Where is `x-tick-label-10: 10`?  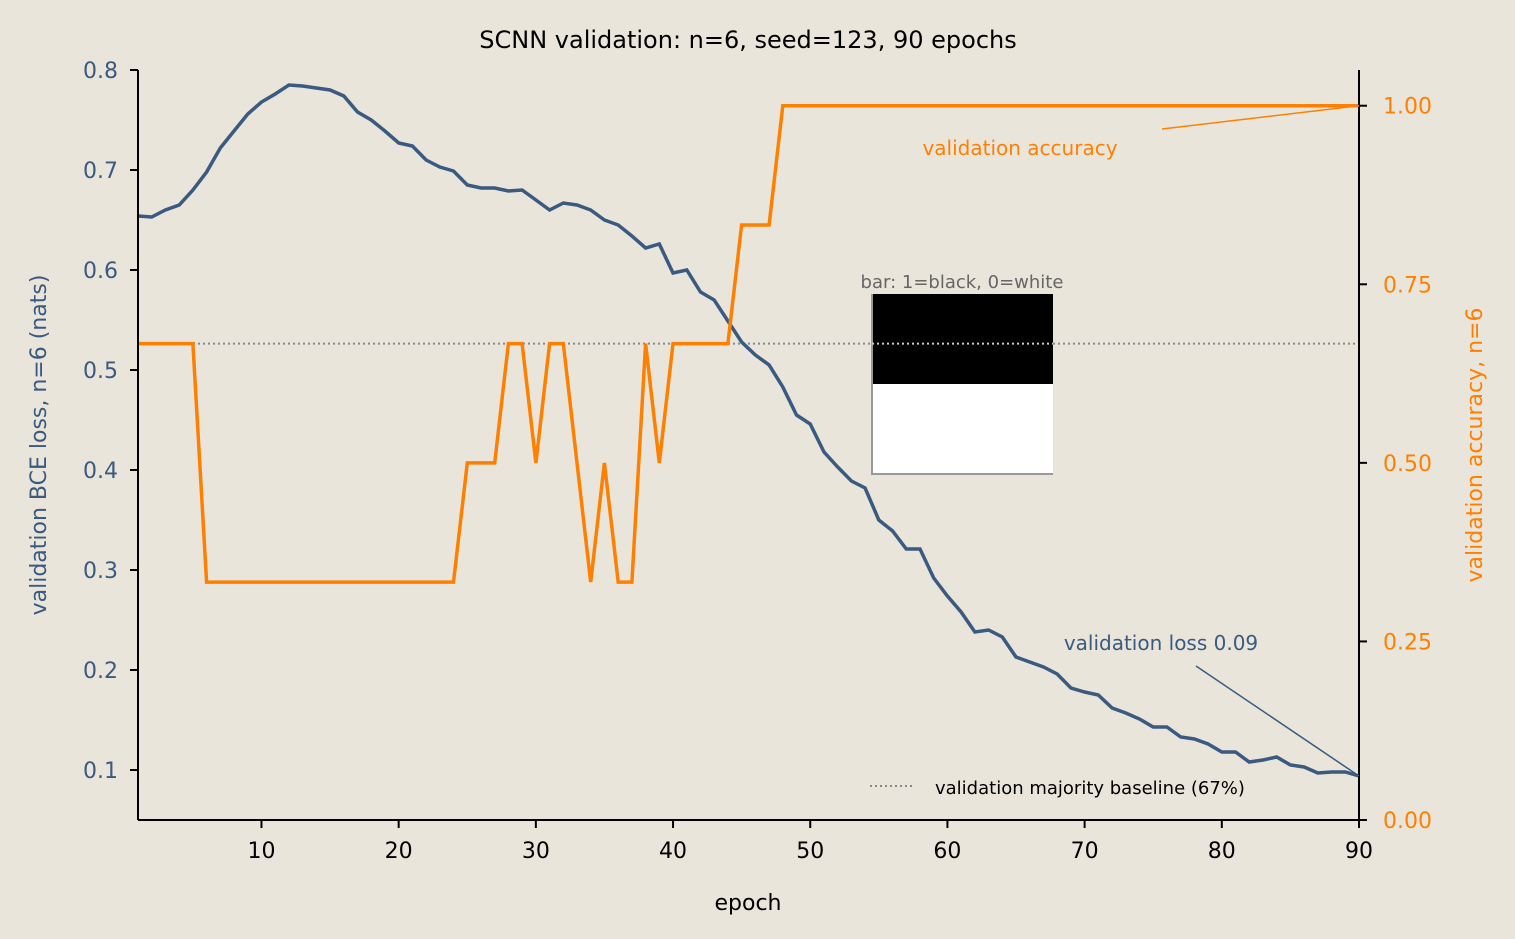
x-tick-label-10: 10 is located at coordinates (261, 851).